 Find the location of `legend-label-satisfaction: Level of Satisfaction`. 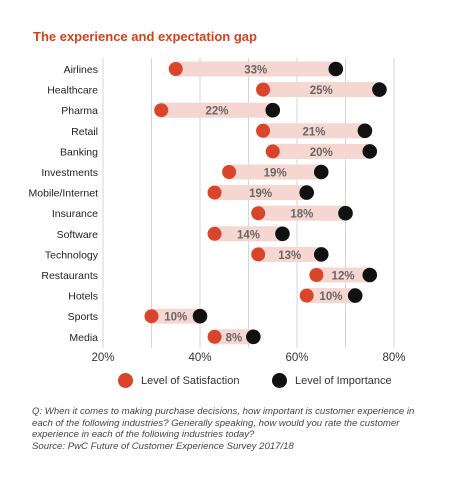

legend-label-satisfaction: Level of Satisfaction is located at coordinates (190, 380).